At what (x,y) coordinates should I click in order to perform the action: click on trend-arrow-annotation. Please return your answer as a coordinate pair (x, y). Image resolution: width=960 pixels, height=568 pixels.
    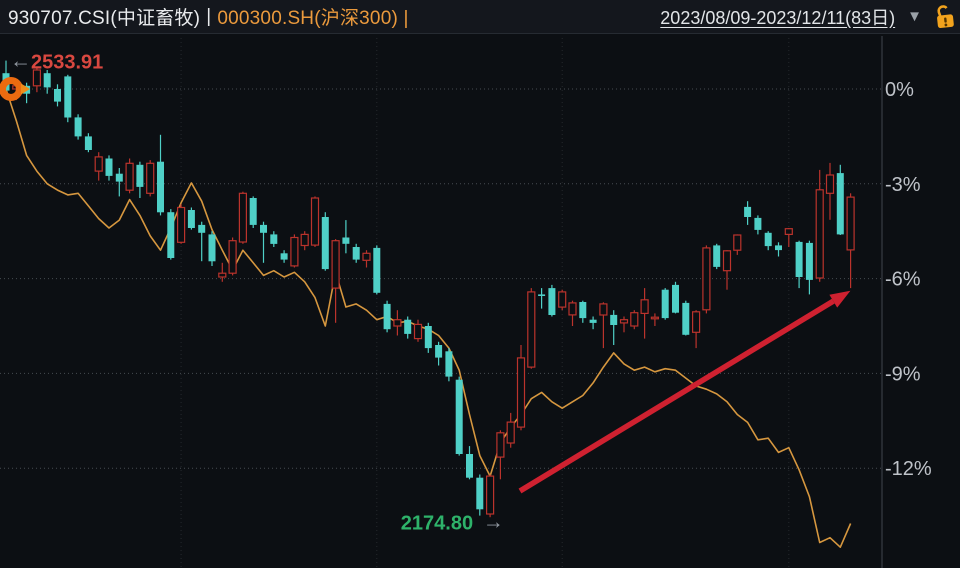
    Looking at the image, I should click on (684, 392).